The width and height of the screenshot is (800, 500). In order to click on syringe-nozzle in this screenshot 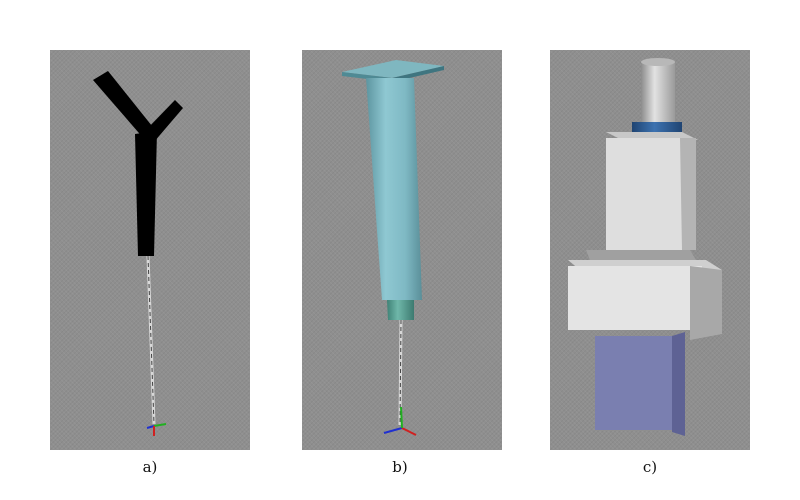, I will do `click(400, 310)`.